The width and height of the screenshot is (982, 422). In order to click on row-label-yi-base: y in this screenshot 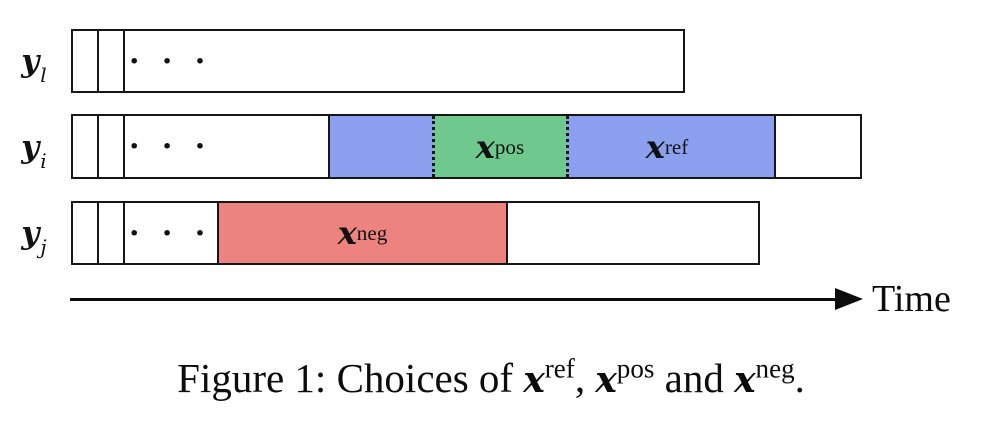, I will do `click(30, 146)`.